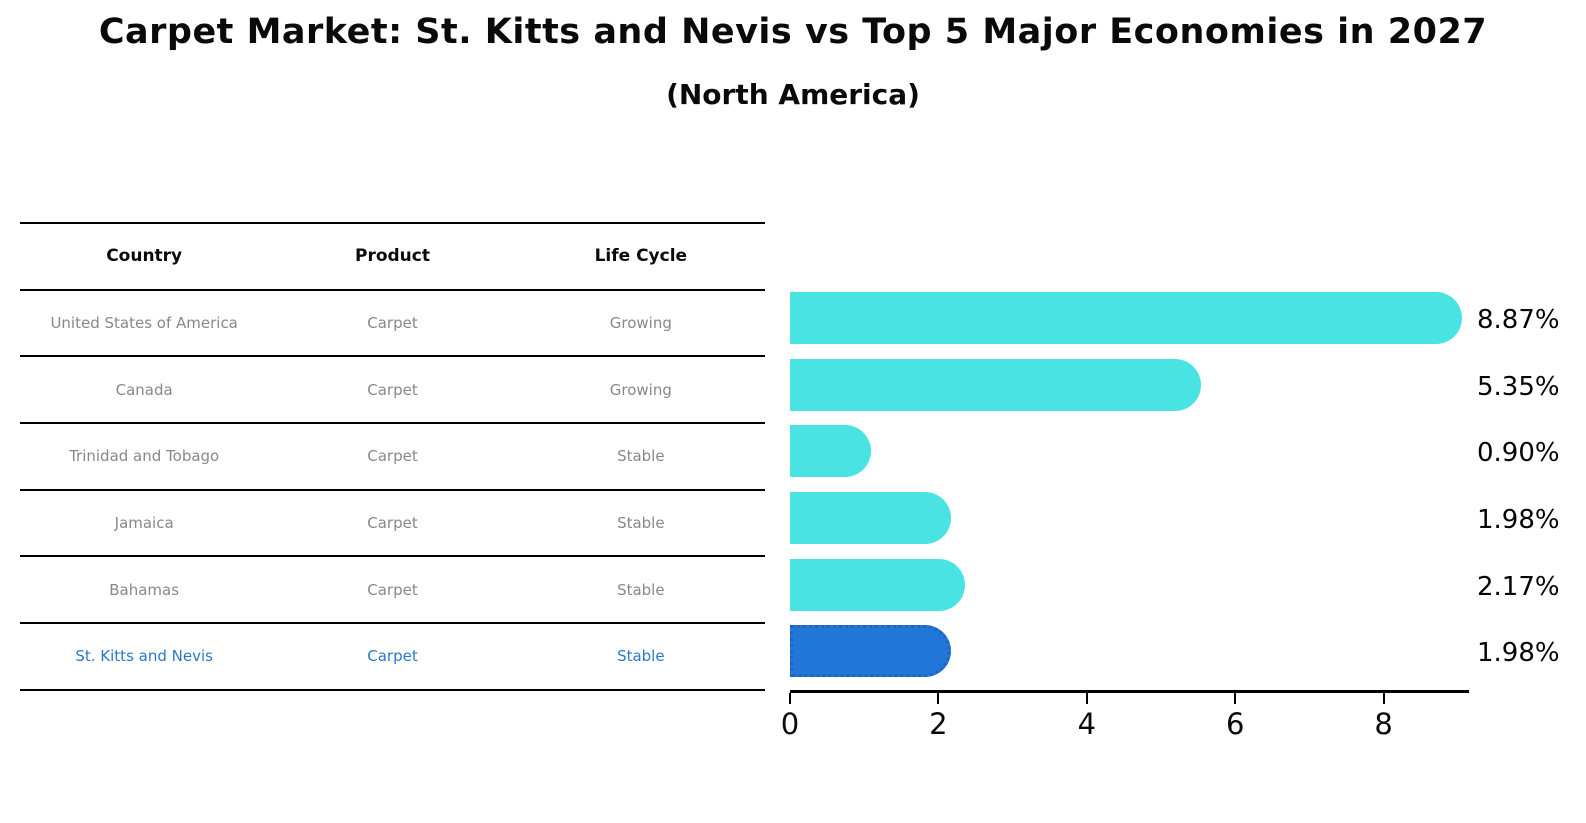 The image size is (1586, 823). What do you see at coordinates (144, 389) in the screenshot?
I see `cell-country: Canada` at bounding box center [144, 389].